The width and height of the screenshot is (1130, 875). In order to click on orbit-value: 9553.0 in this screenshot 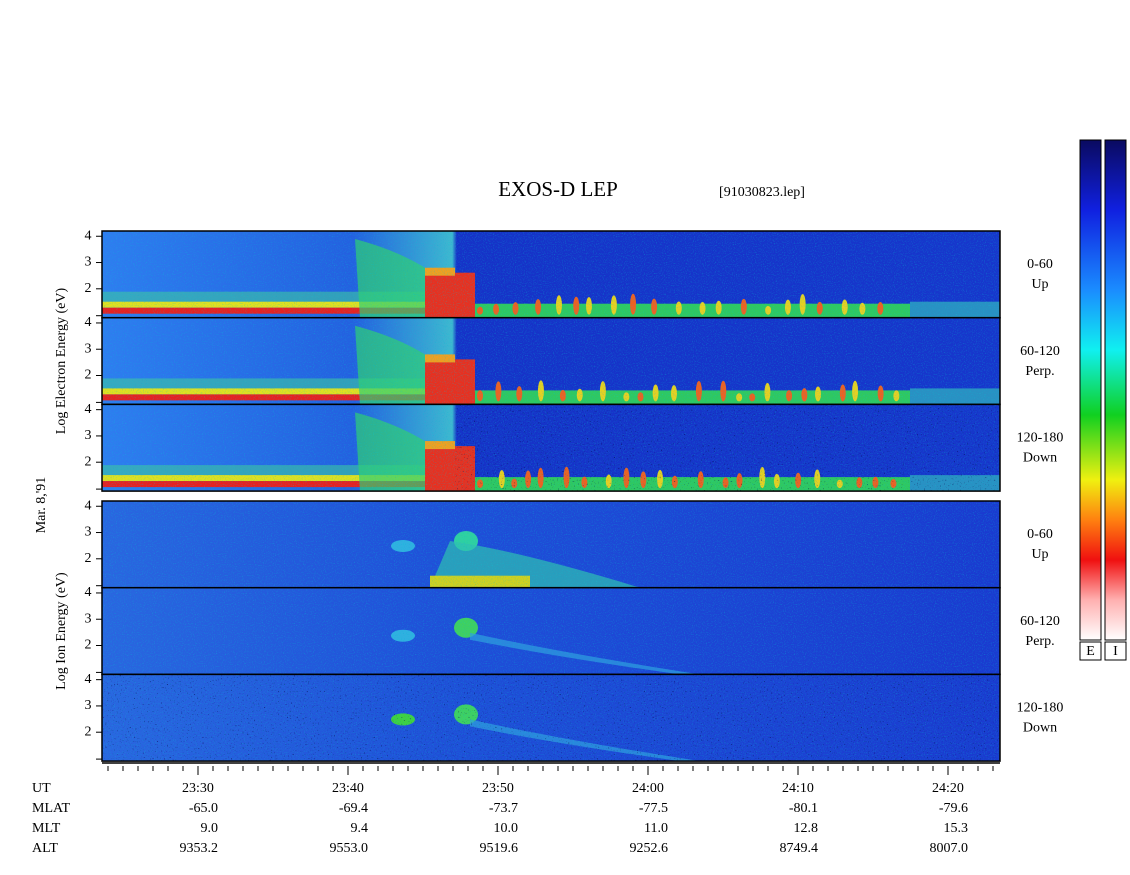, I will do `click(349, 848)`.